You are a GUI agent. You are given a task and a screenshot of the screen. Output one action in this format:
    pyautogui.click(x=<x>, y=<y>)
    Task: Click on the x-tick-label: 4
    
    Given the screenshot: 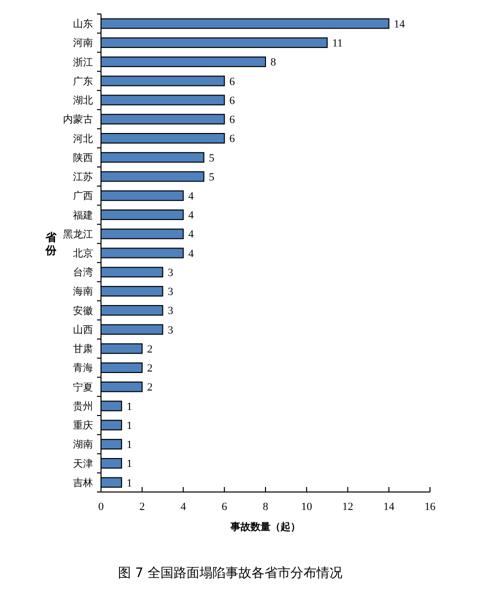 What is the action you would take?
    pyautogui.click(x=183, y=507)
    